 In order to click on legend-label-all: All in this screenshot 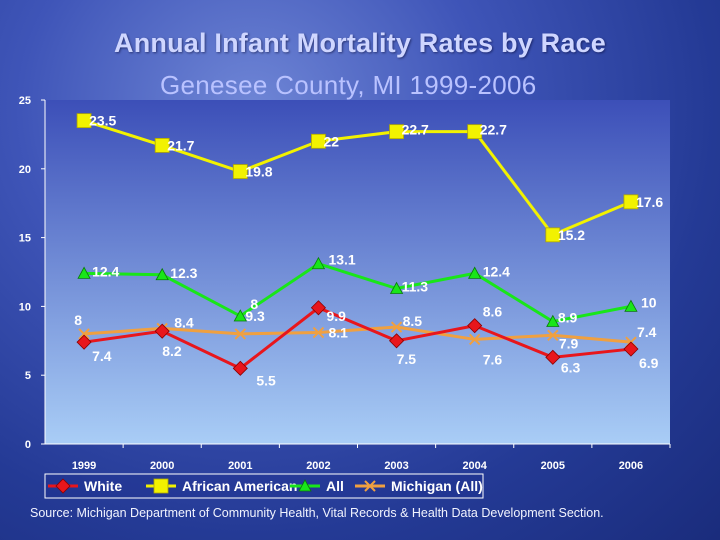, I will do `click(335, 486)`.